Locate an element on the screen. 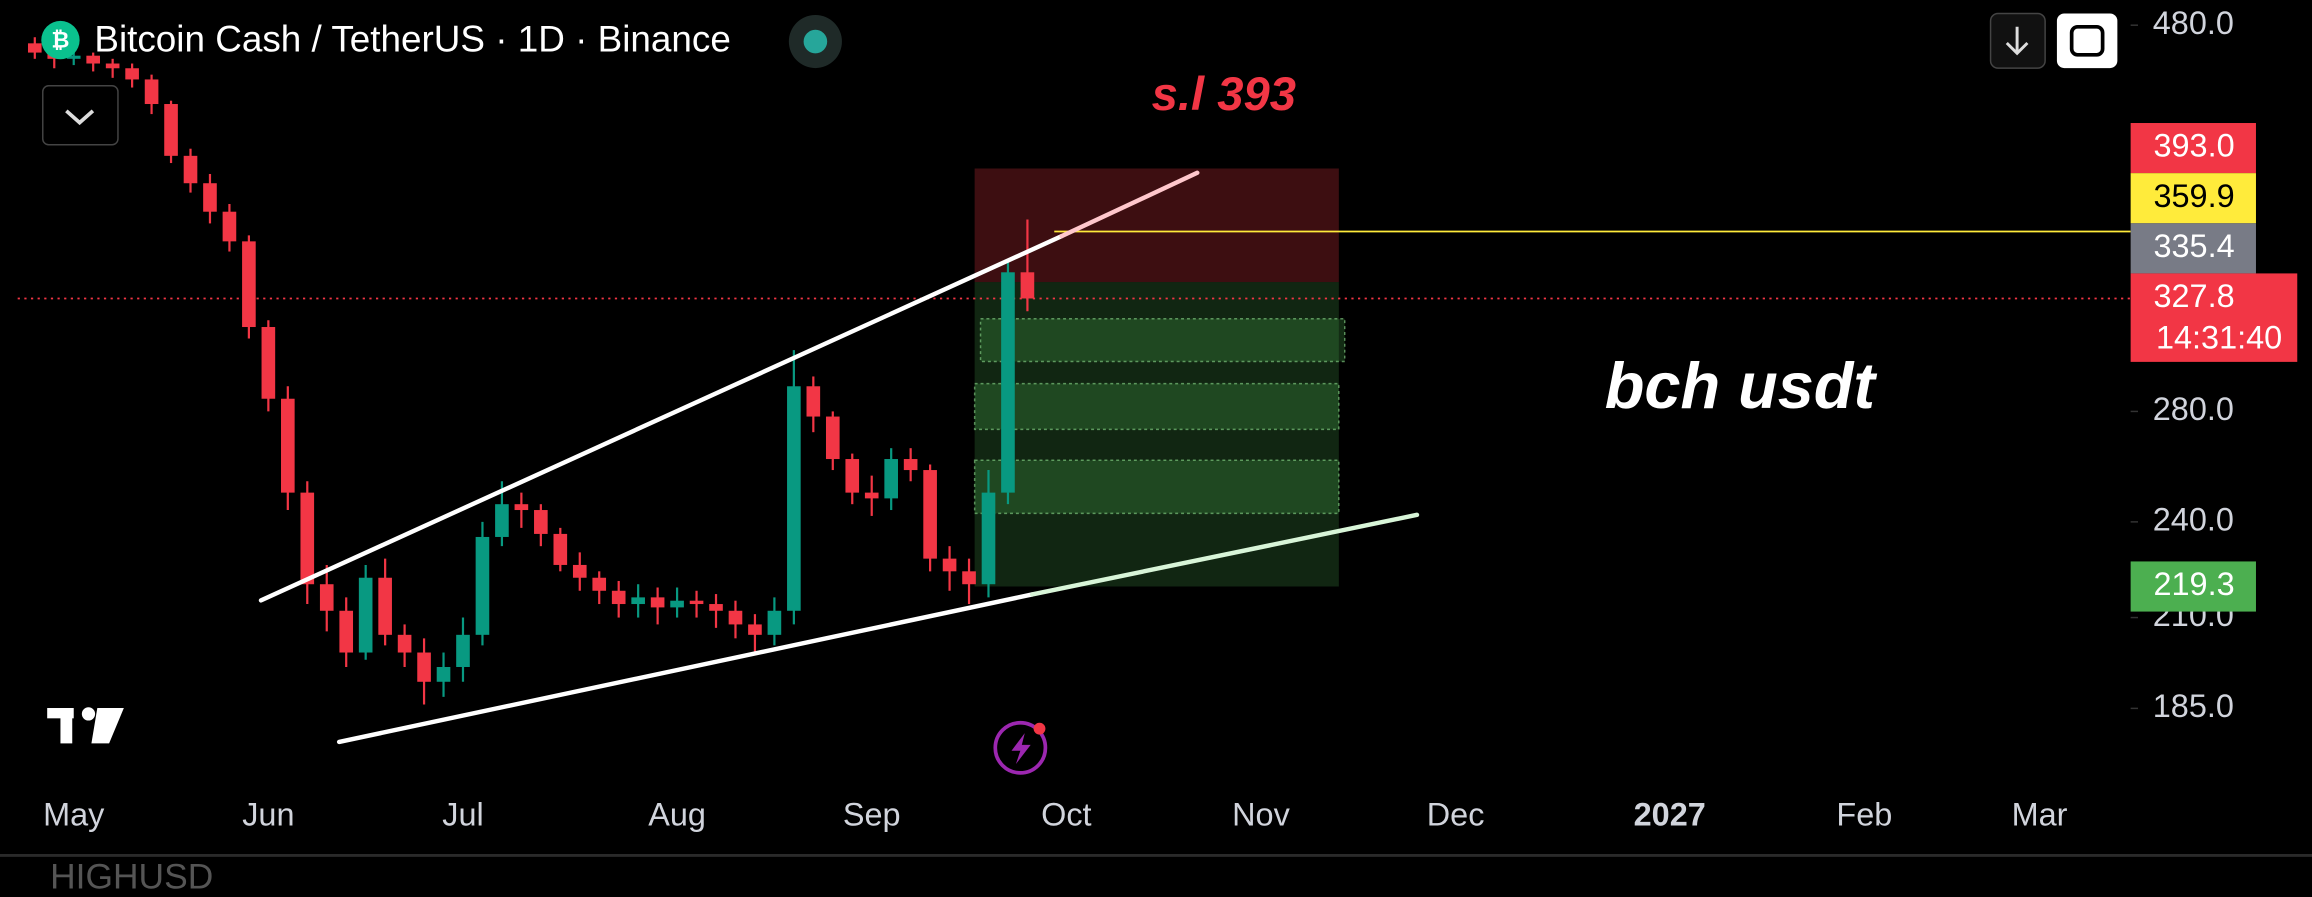  events-button is located at coordinates (1020, 747).